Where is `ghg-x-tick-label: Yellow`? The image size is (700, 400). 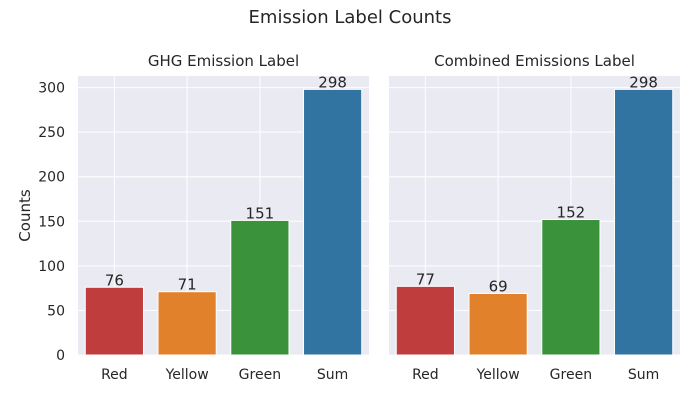 ghg-x-tick-label: Yellow is located at coordinates (187, 375).